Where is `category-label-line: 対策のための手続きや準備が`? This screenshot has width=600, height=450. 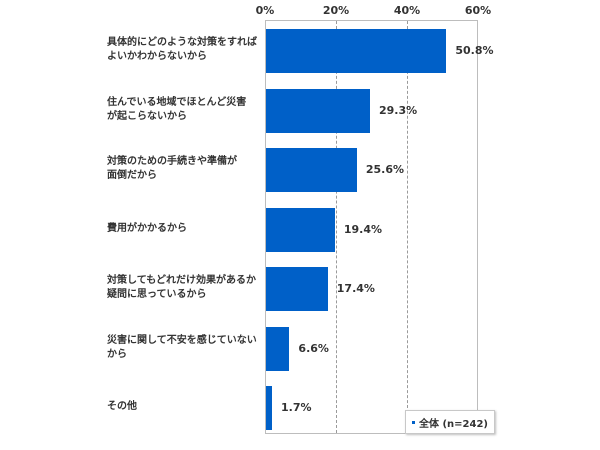
category-label-line: 対策のための手続きや準備が is located at coordinates (172, 161).